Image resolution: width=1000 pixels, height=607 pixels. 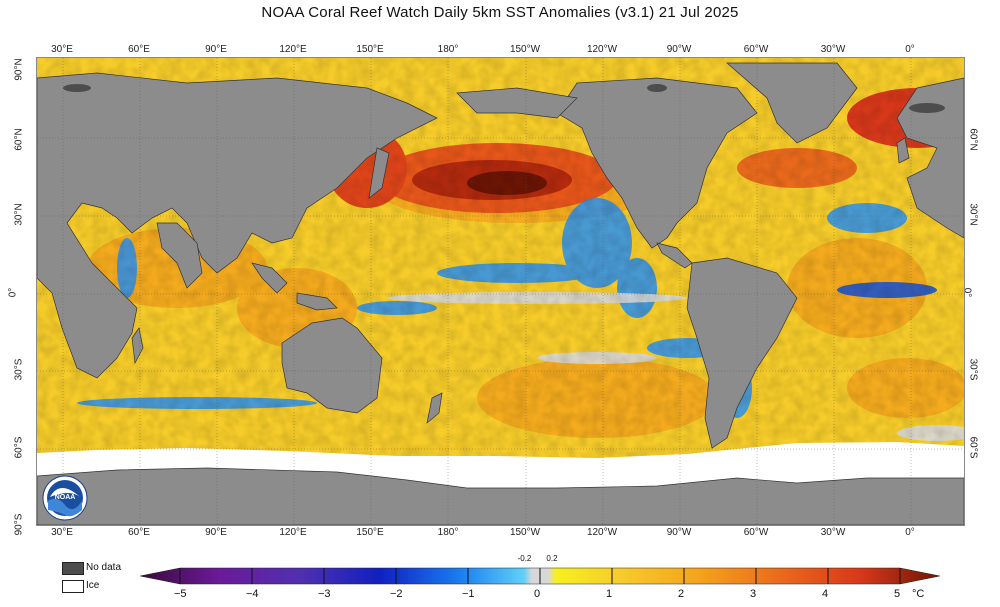 What do you see at coordinates (179, 255) in the screenshot?
I see `india` at bounding box center [179, 255].